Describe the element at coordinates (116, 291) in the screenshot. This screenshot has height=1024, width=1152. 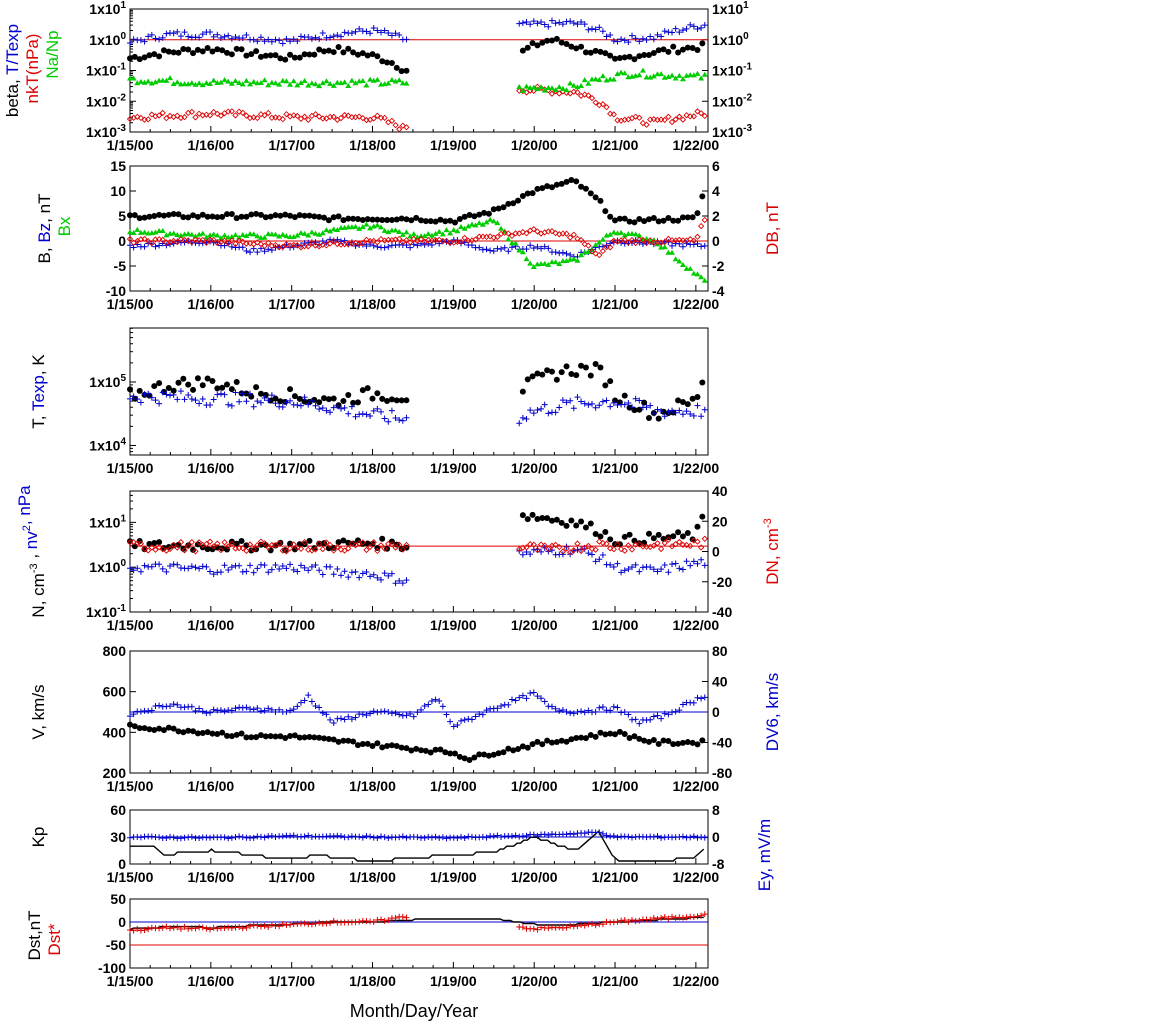
I see `y-tick-label: -10` at that location.